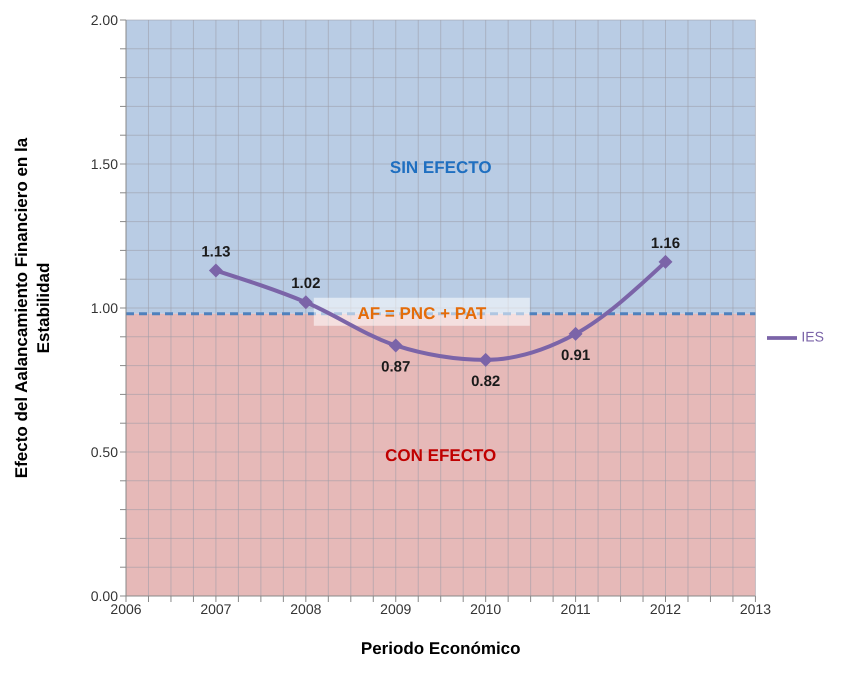  What do you see at coordinates (422, 313) in the screenshot?
I see `ref-line-label: AF = PNC + PAT` at bounding box center [422, 313].